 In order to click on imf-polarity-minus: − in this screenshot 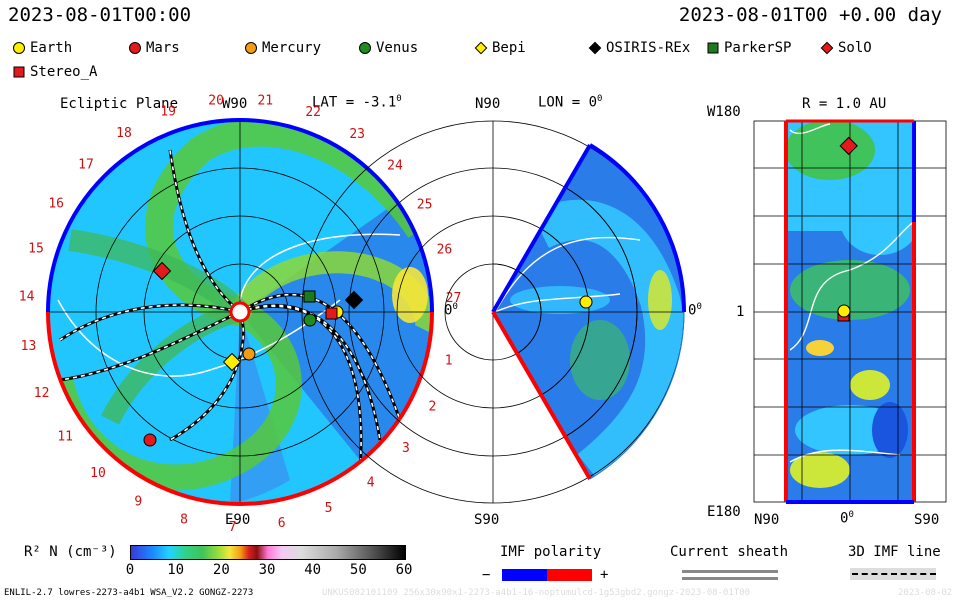, I will do `click(486, 575)`.